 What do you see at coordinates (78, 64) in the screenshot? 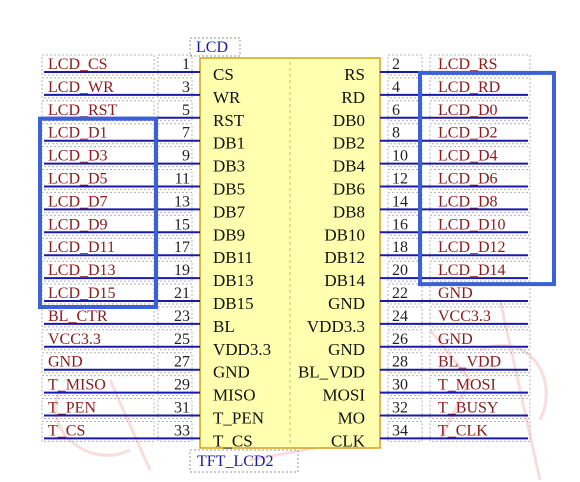
I see `net-label: LCD_CS` at bounding box center [78, 64].